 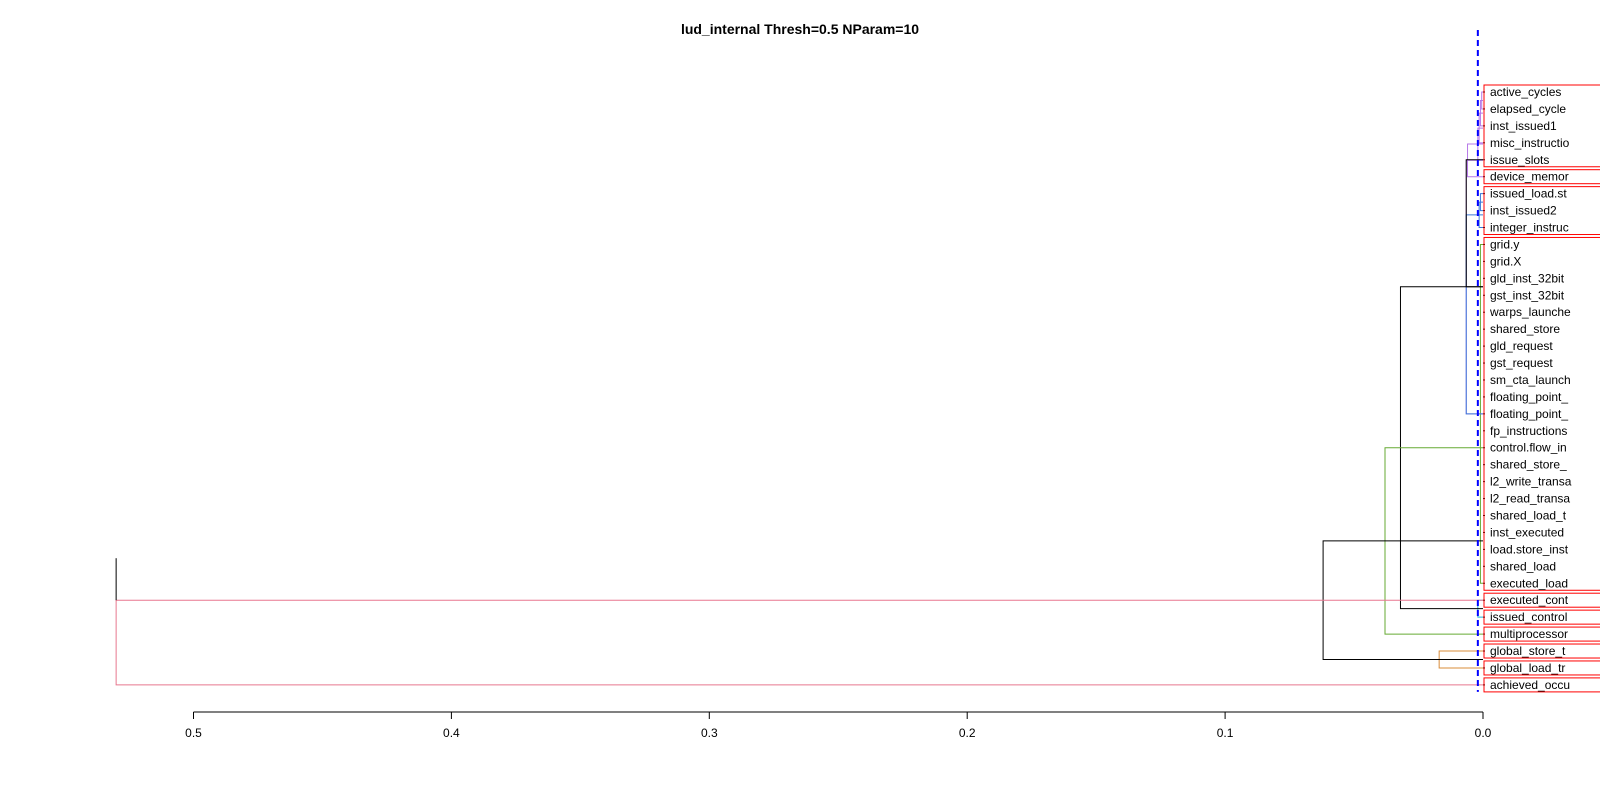 What do you see at coordinates (1525, 92) in the screenshot?
I see `leaf-label: active_cycles` at bounding box center [1525, 92].